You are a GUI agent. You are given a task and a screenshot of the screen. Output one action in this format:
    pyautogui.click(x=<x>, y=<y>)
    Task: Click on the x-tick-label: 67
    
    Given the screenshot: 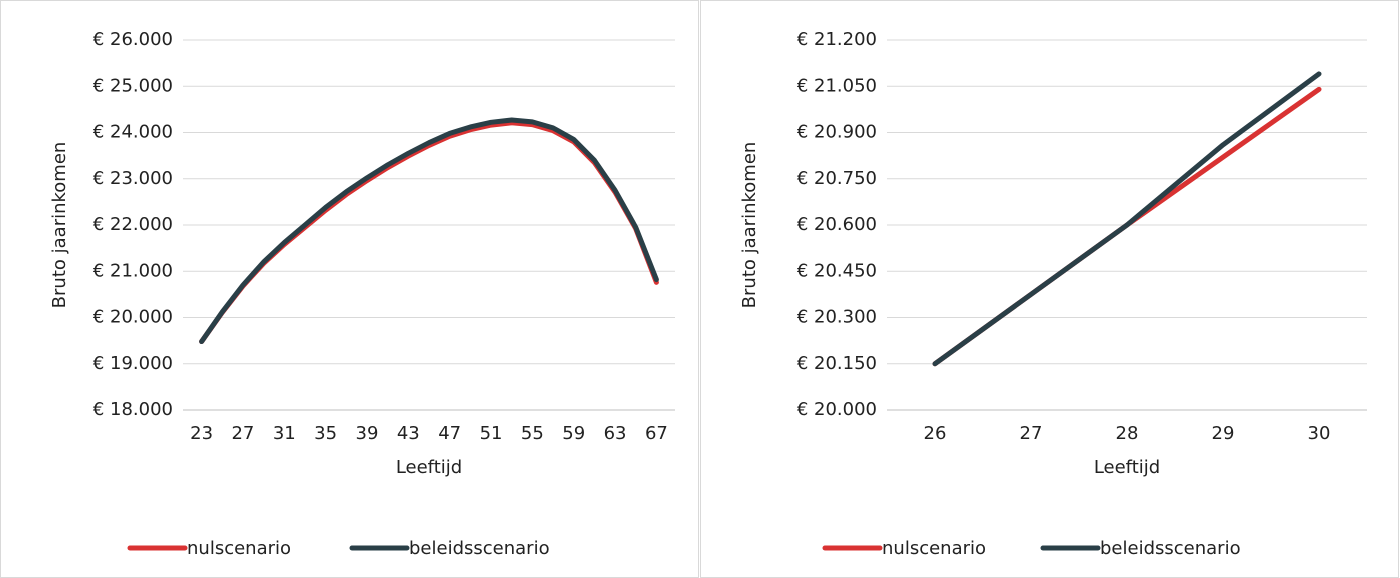 What is the action you would take?
    pyautogui.click(x=656, y=433)
    